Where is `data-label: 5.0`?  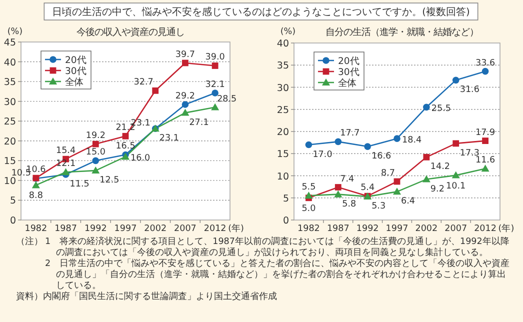 data-label: 5.0 is located at coordinates (309, 209).